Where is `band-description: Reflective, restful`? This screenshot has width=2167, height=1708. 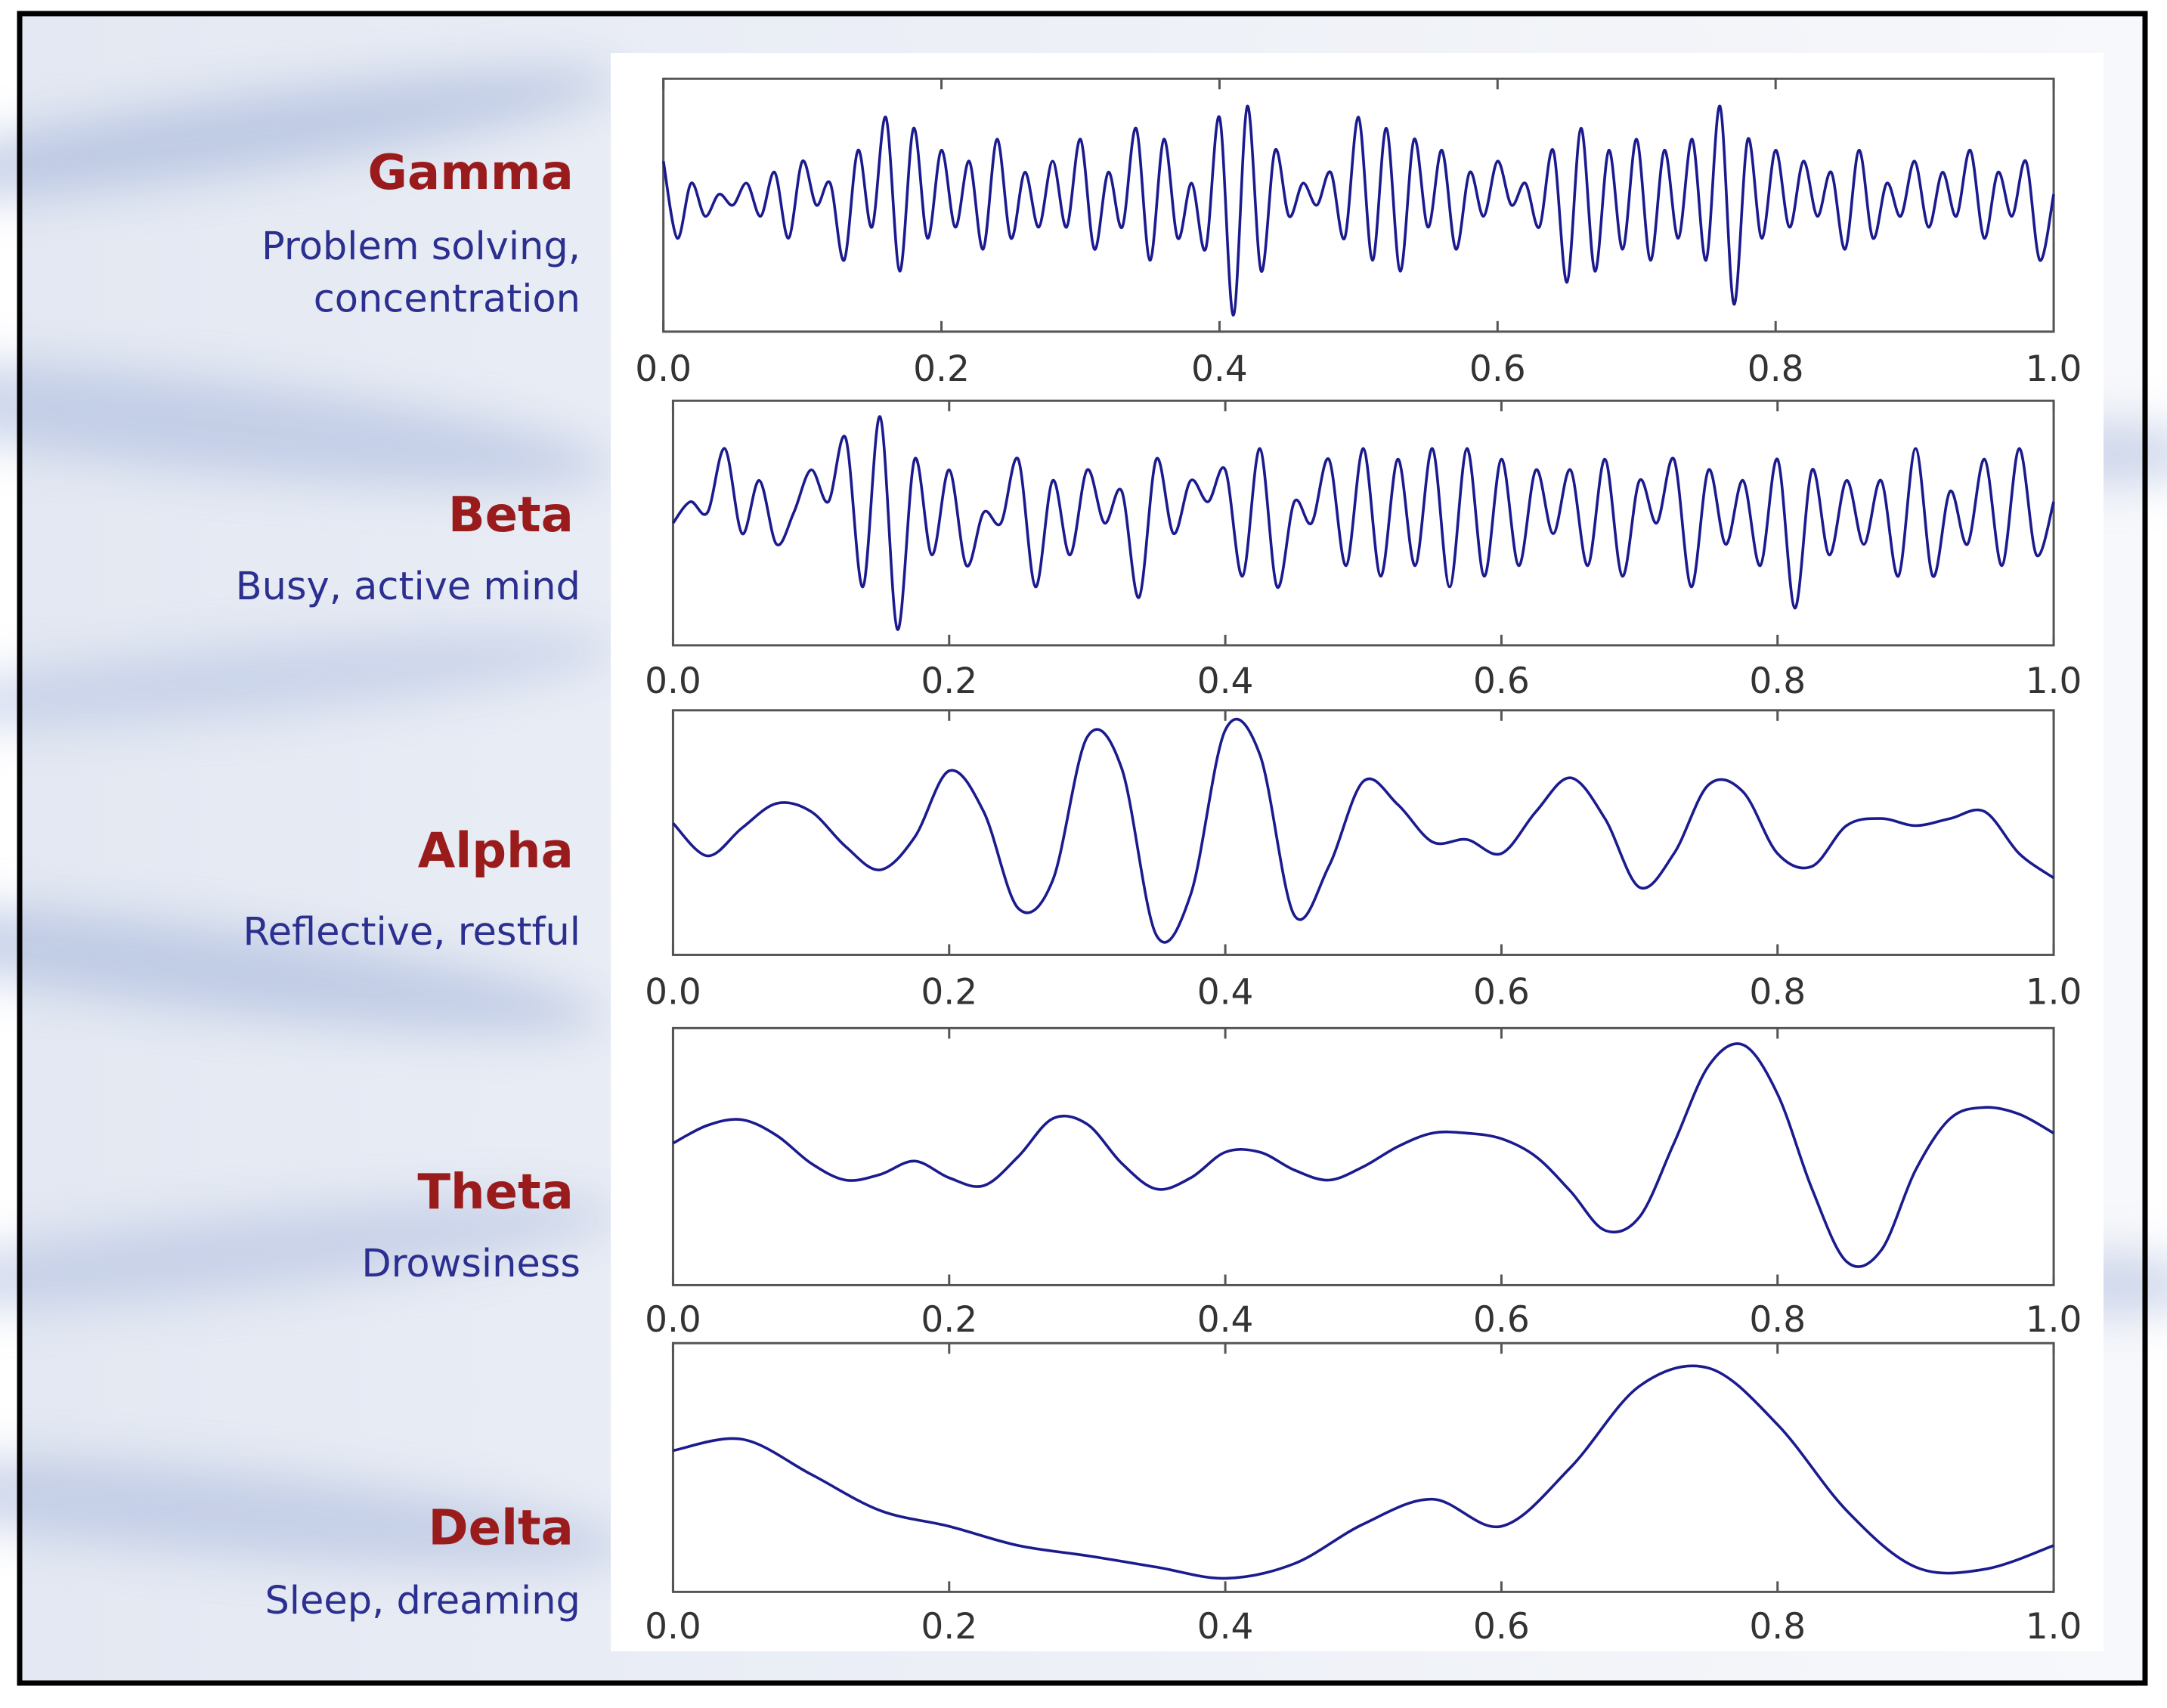 band-description: Reflective, restful is located at coordinates (411, 932).